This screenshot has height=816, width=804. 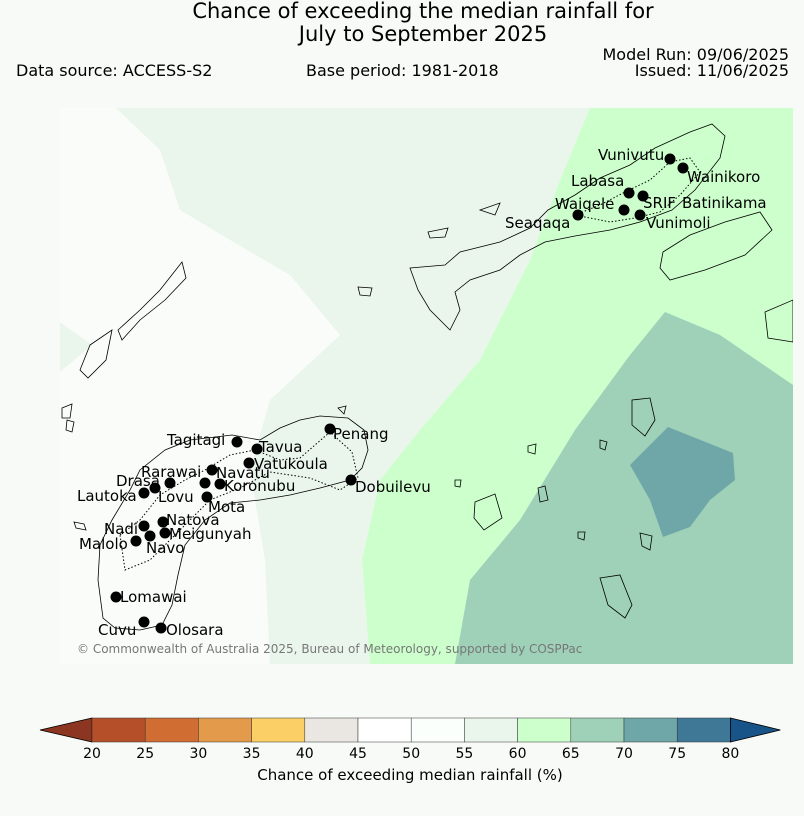 I want to click on colorbar-extend-low, so click(x=66, y=730).